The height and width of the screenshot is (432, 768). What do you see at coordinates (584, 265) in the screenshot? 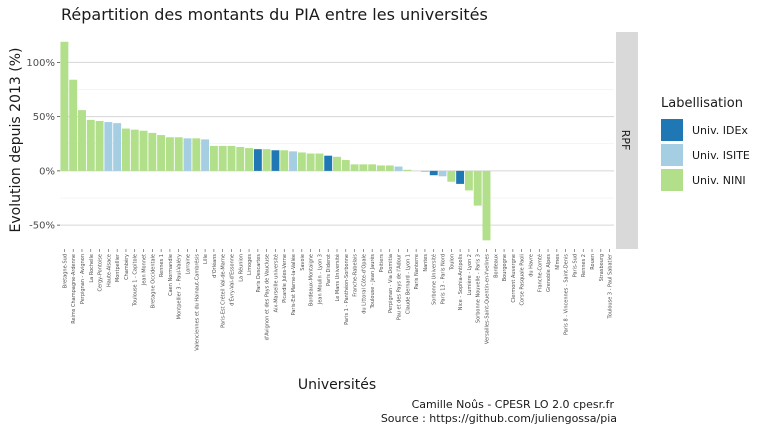
I see `x-tick-label: Rennes 2` at bounding box center [584, 265].